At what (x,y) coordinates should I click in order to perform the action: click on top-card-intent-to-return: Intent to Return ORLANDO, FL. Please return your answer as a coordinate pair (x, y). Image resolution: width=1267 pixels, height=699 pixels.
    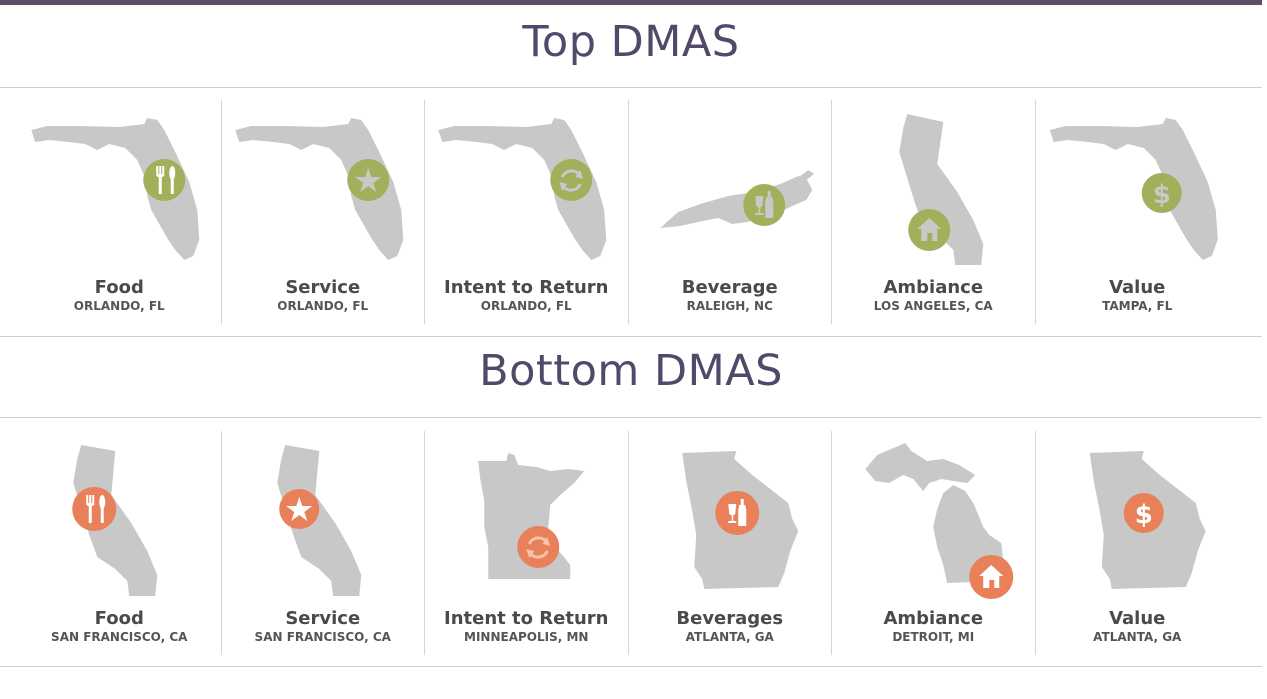
    Looking at the image, I should click on (527, 212).